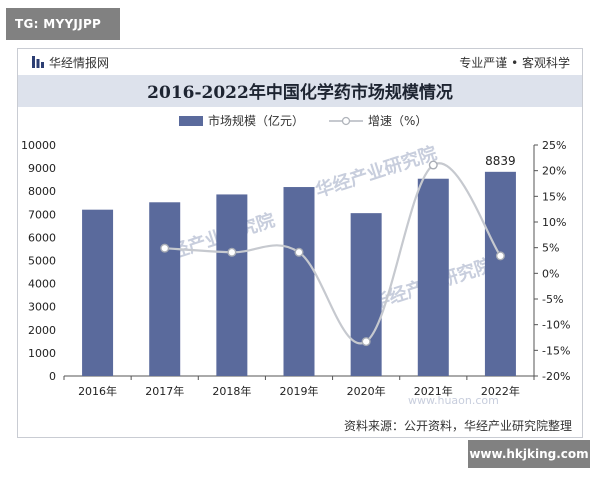 Image resolution: width=600 pixels, height=480 pixels. I want to click on logo-icon, so click(38, 62).